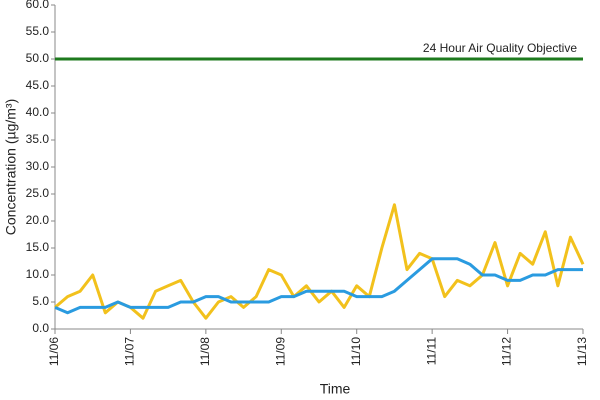  What do you see at coordinates (500, 48) in the screenshot?
I see `objective-label: 24 Hour Air Quality Objective` at bounding box center [500, 48].